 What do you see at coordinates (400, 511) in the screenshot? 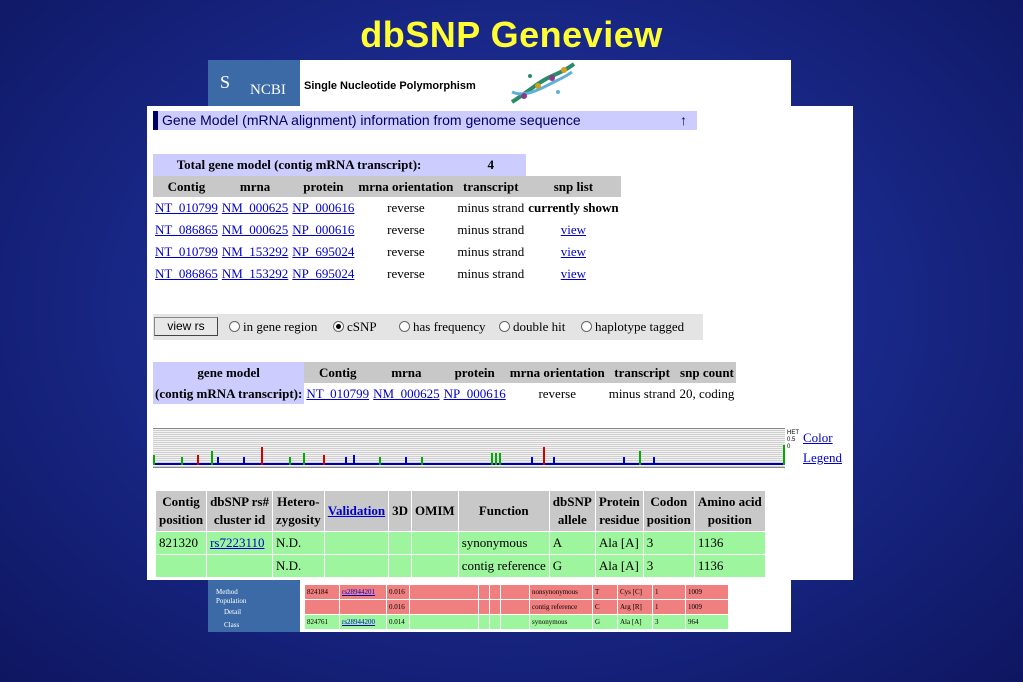
I see `snp-header-4: 3D` at bounding box center [400, 511].